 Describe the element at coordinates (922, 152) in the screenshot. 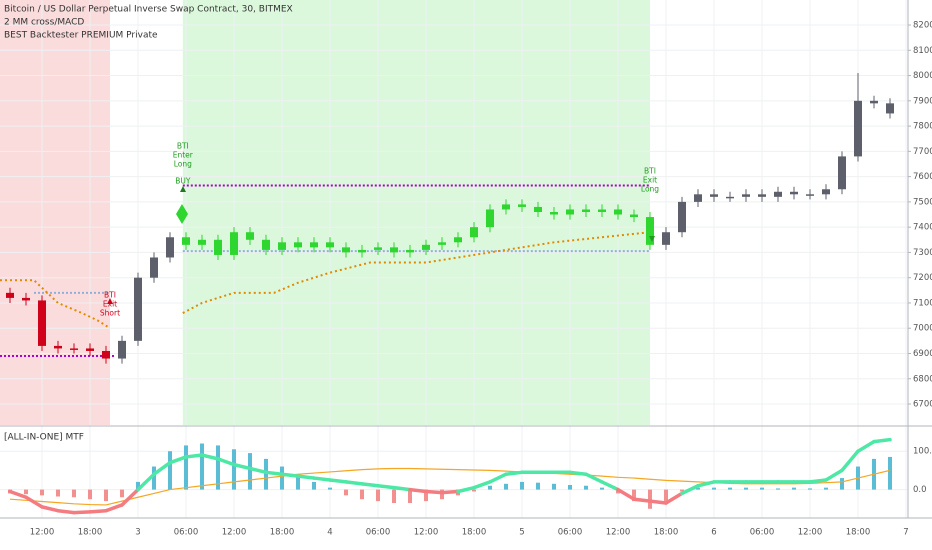

I see `y-tick-label: 7700.0` at that location.